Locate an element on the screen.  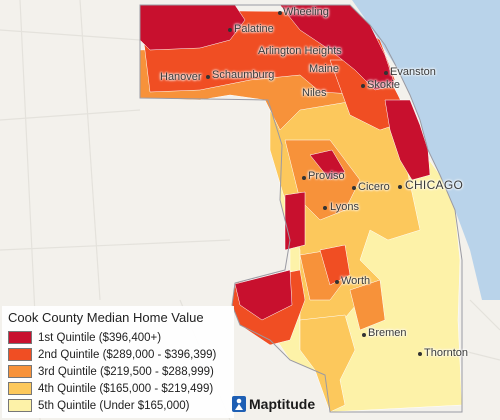
place-label-lyons: Lyons is located at coordinates (344, 207).